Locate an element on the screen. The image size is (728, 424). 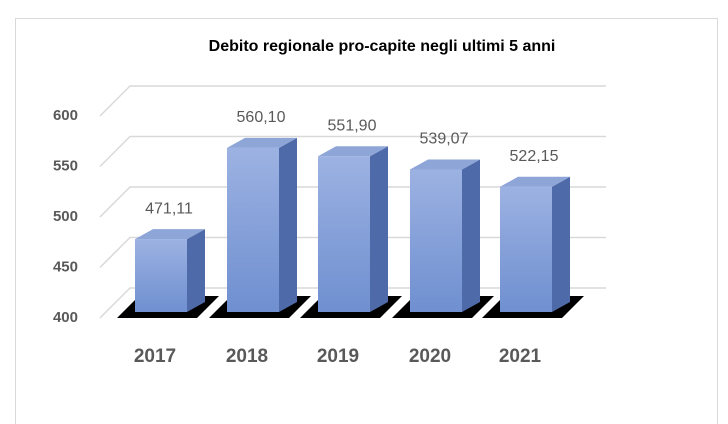
value-label: 539,07 is located at coordinates (444, 139).